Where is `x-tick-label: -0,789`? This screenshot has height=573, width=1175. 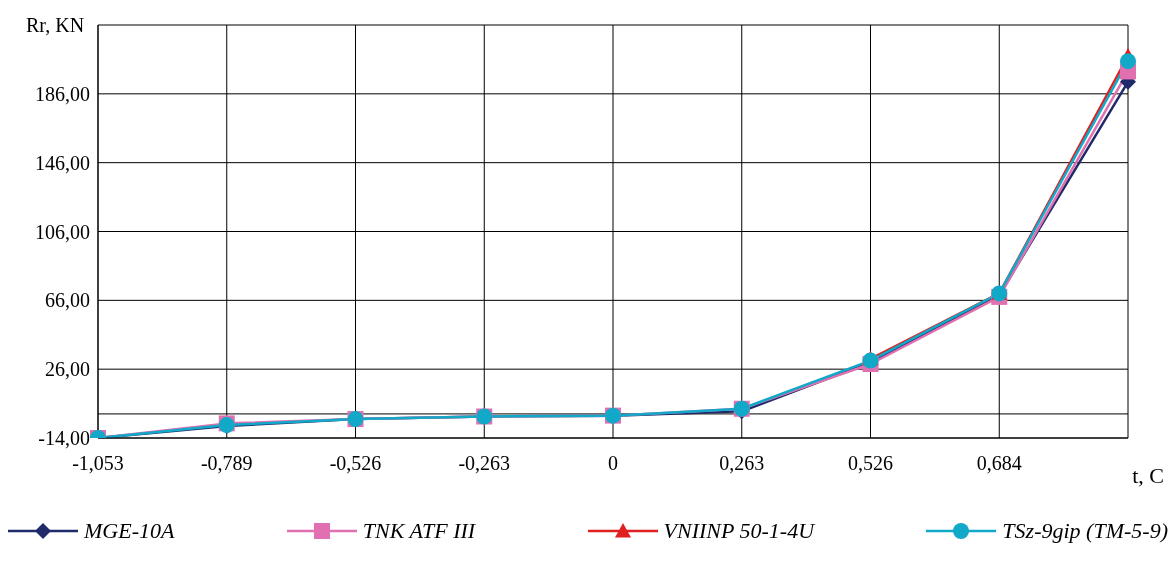 x-tick-label: -0,789 is located at coordinates (226, 463).